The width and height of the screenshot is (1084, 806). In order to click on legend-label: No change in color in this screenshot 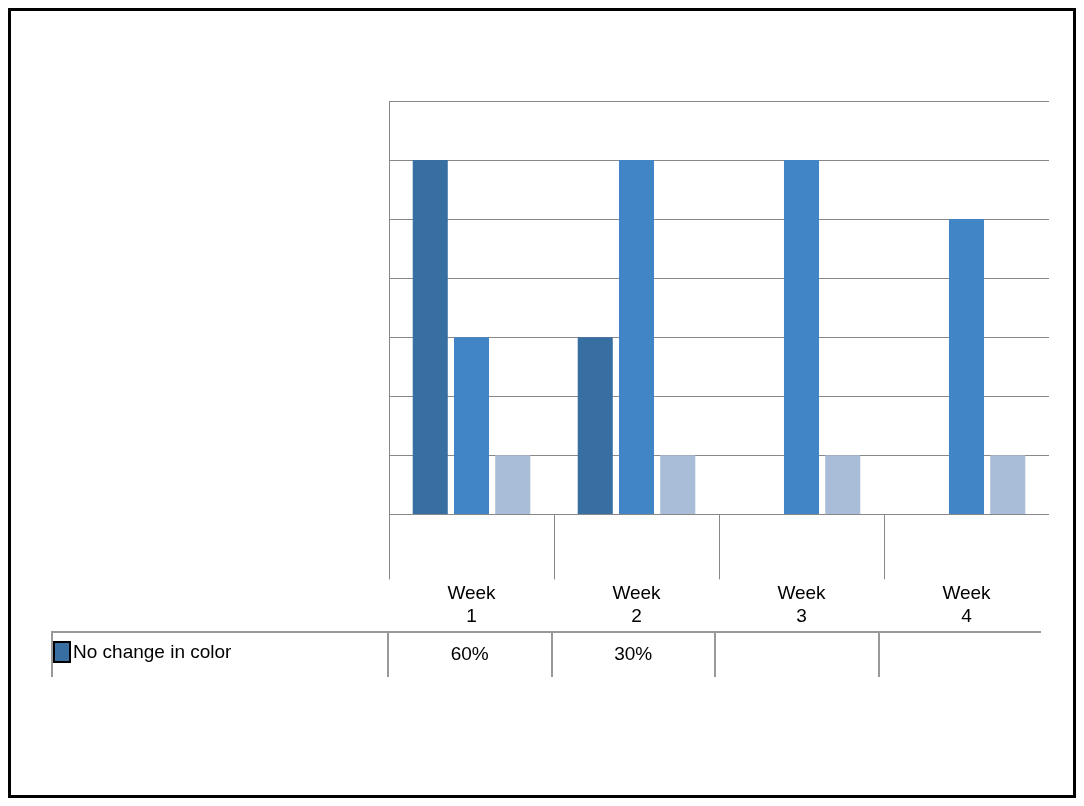, I will do `click(152, 652)`.